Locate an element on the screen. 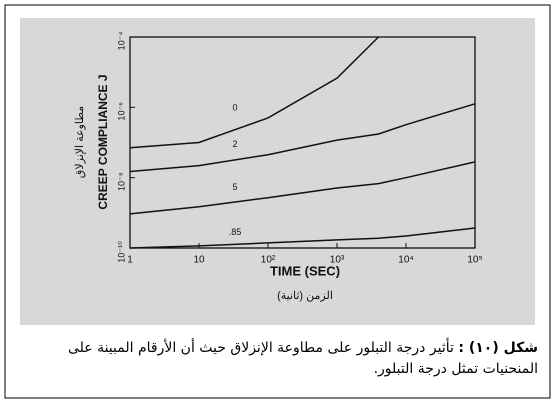  y-tick-label: 10⁻¹⁰ is located at coordinates (121, 252).